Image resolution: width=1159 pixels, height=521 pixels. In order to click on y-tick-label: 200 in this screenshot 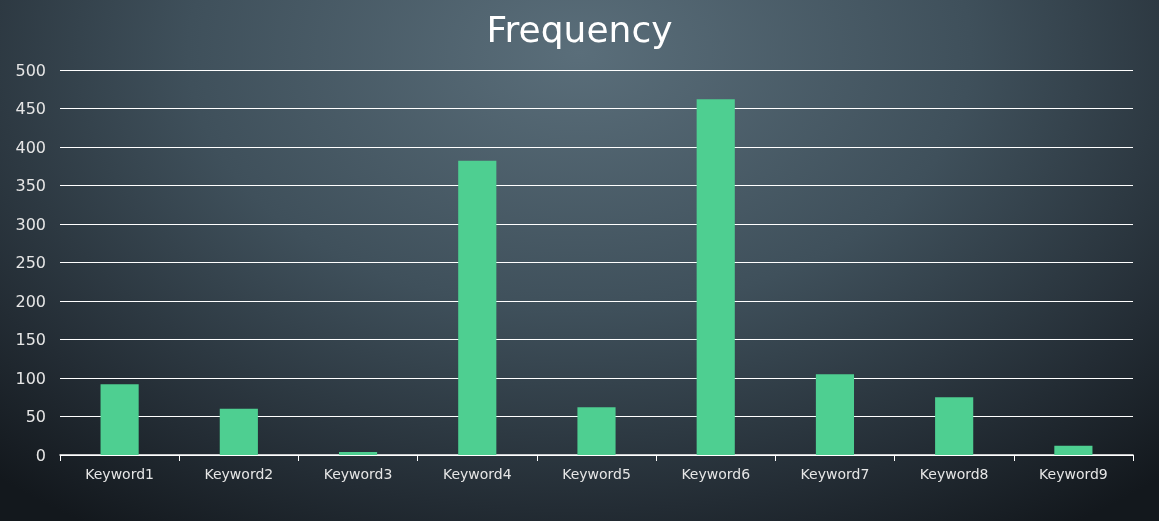, I will do `click(30, 301)`.